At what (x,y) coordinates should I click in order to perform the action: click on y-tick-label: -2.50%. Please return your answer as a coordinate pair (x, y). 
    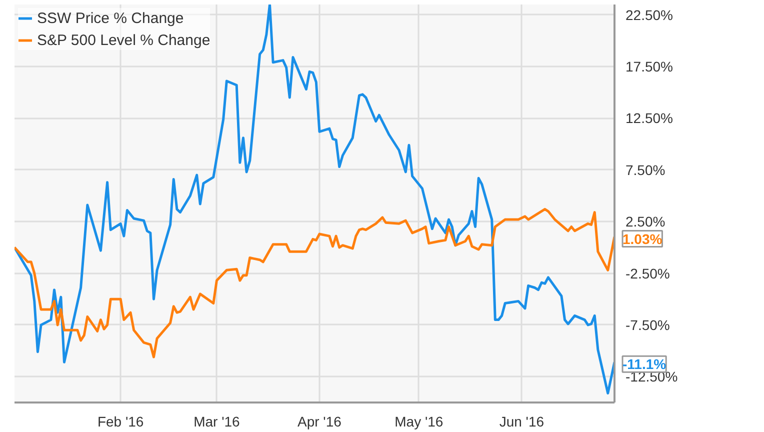
    Looking at the image, I should click on (648, 273).